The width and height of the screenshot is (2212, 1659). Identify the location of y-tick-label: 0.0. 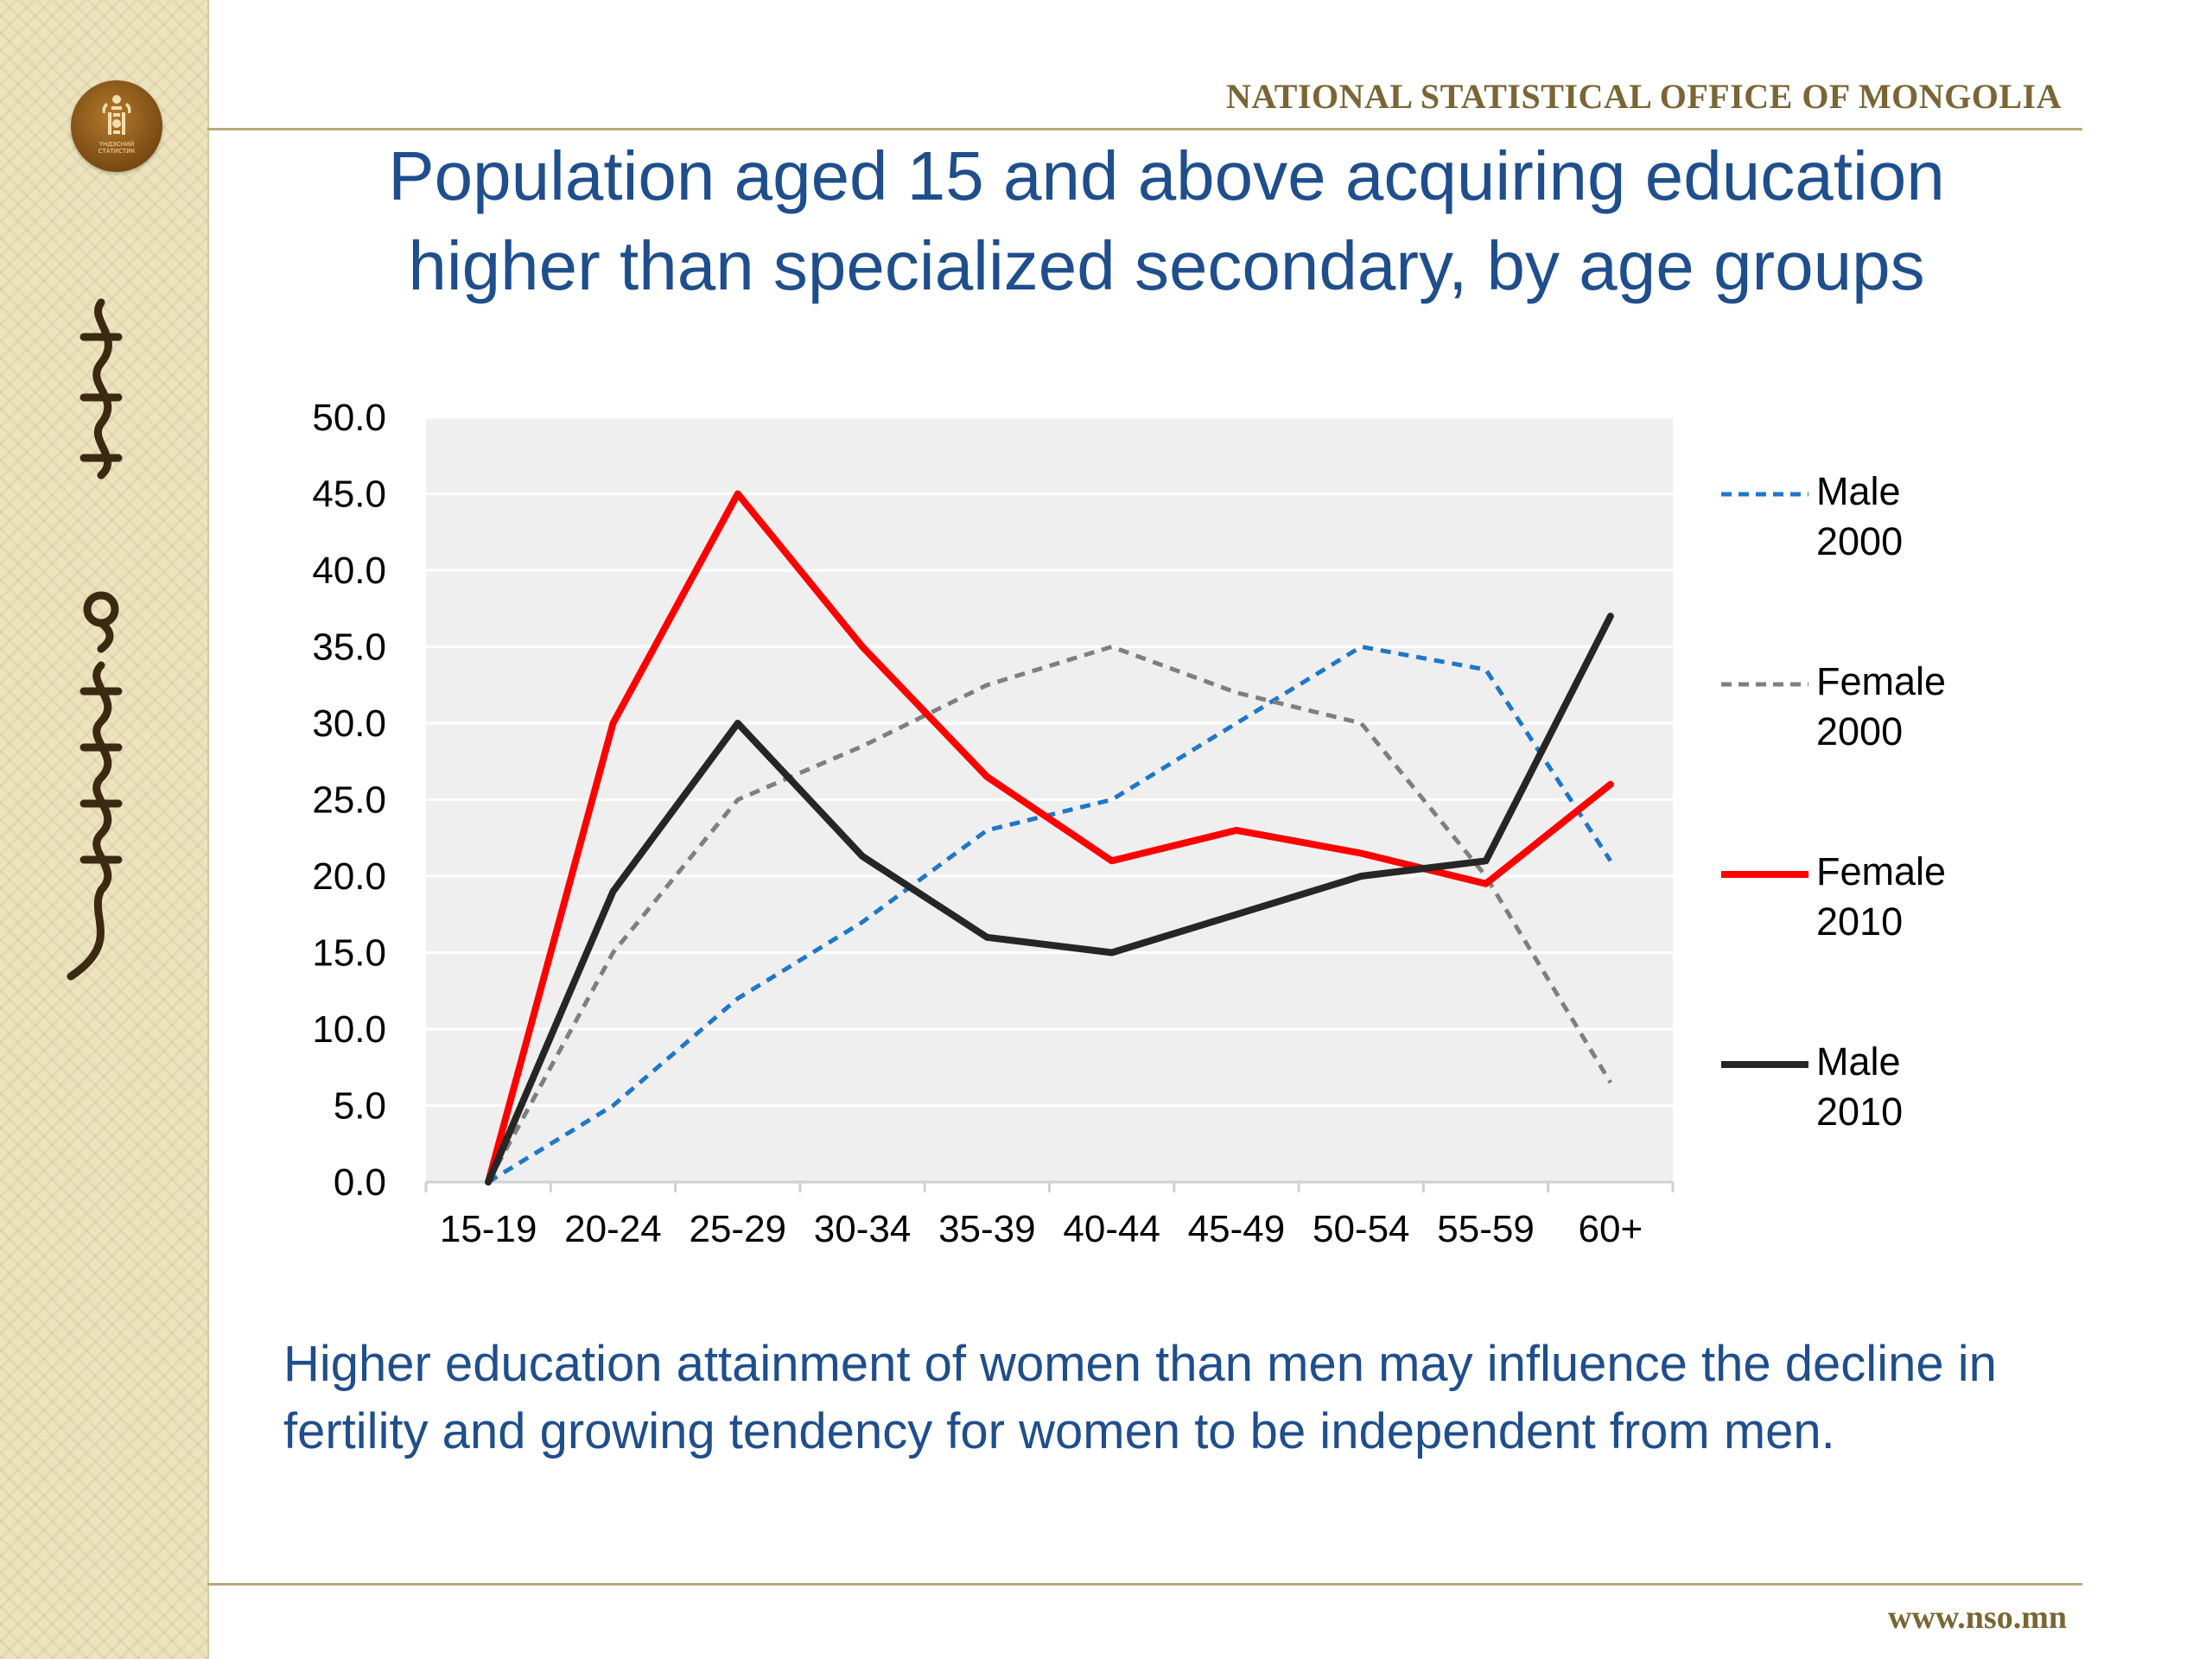
(360, 1182).